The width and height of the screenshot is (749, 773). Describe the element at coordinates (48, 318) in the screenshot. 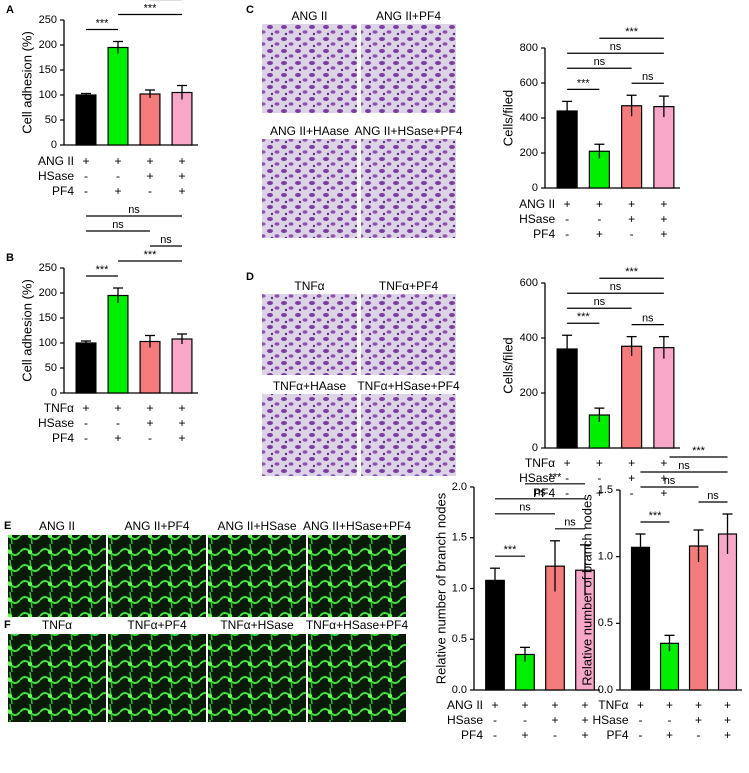

I see `y-tick-label: 150` at that location.